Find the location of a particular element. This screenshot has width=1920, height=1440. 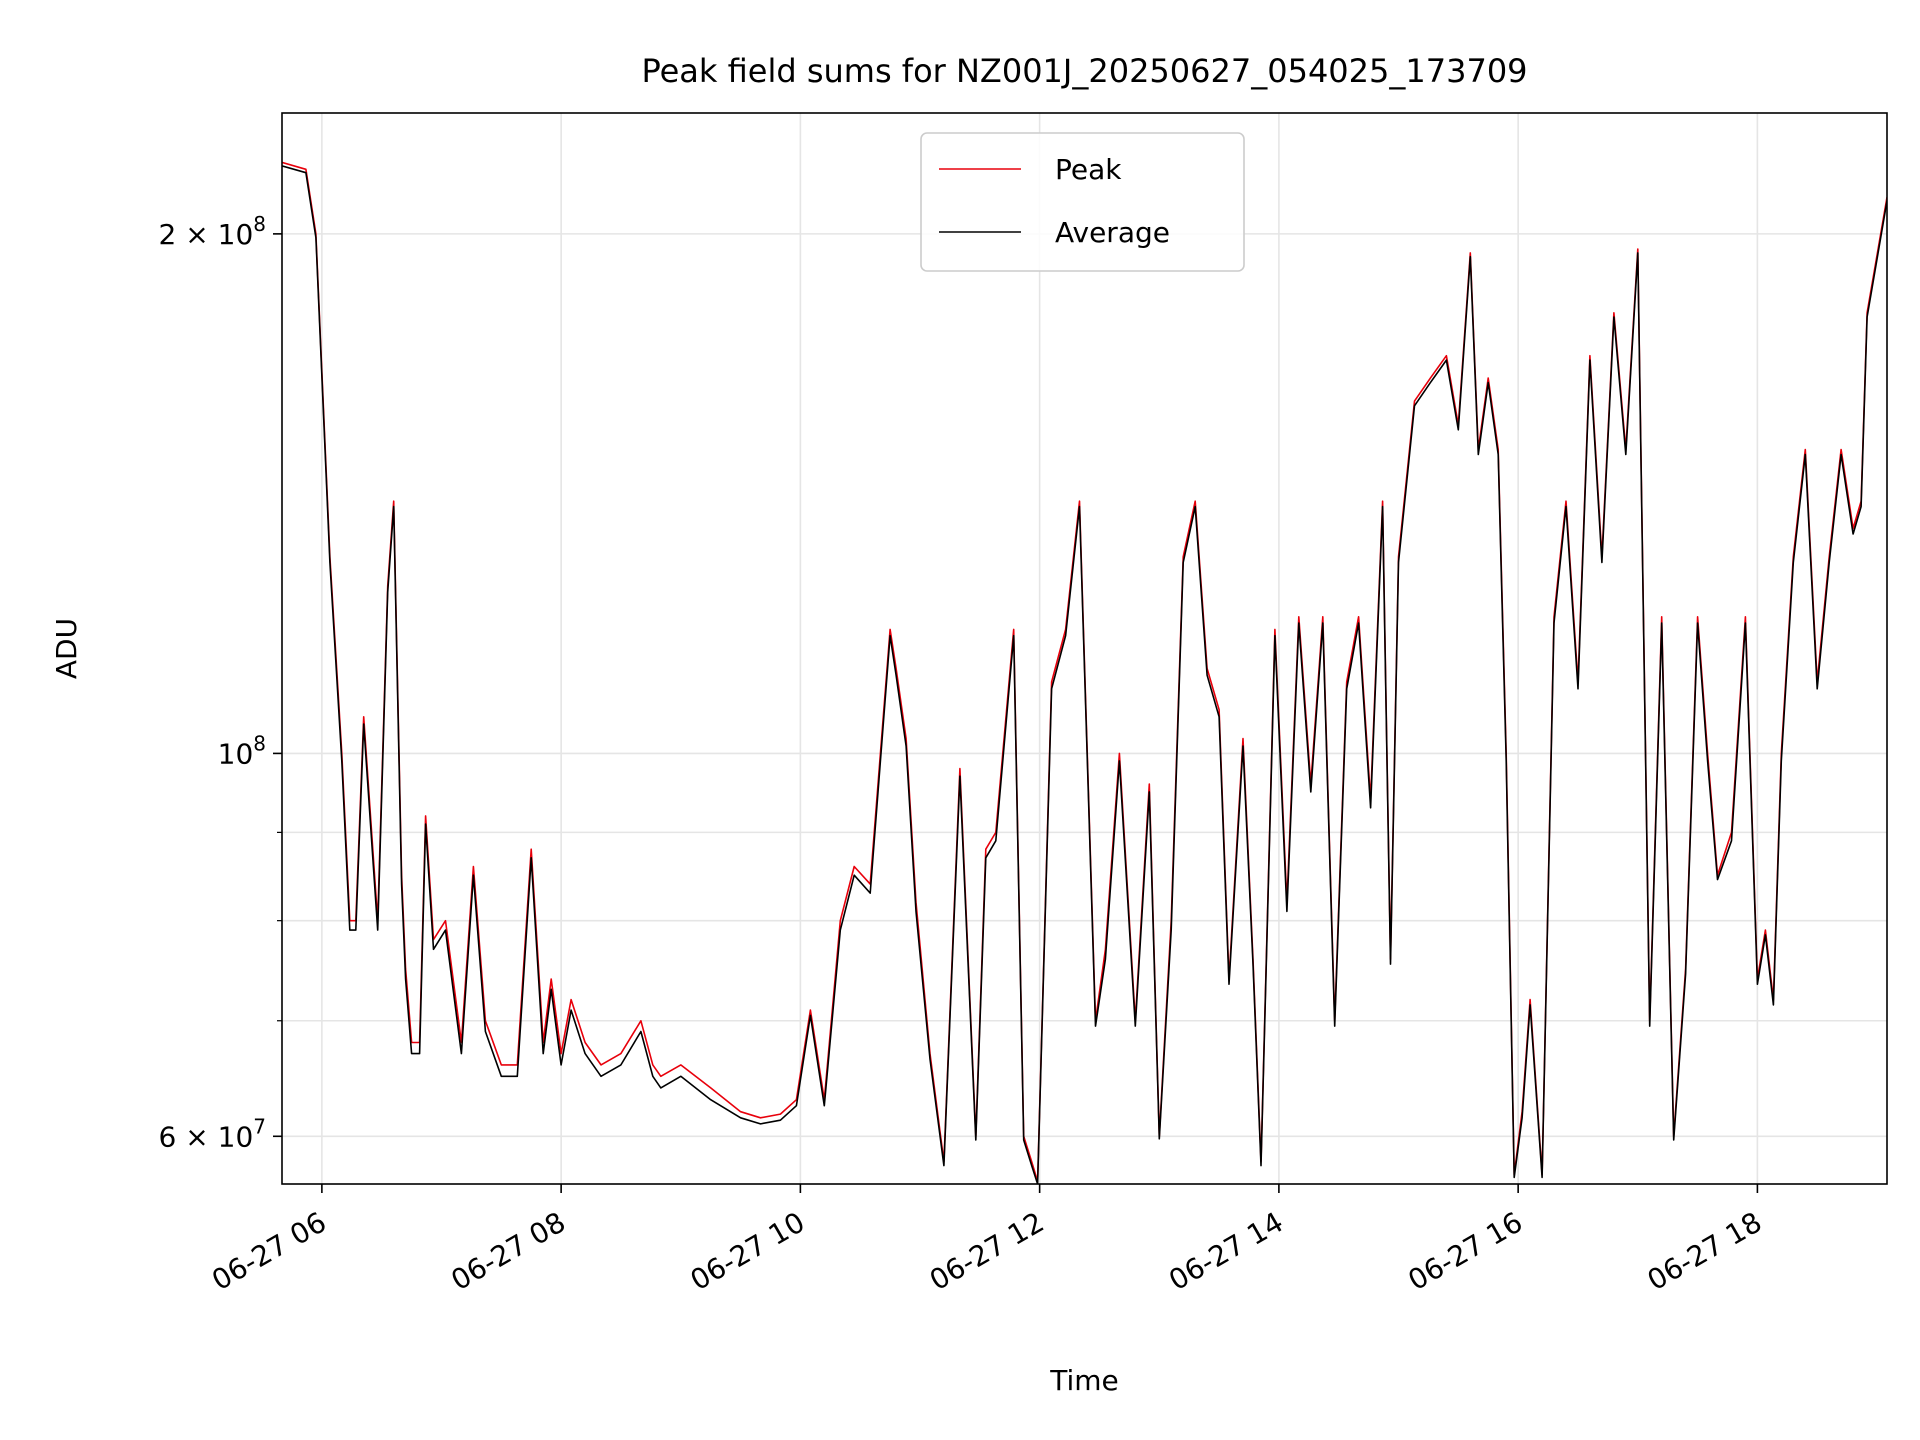

y-tick-label: 6 × 107 is located at coordinates (212, 1133).